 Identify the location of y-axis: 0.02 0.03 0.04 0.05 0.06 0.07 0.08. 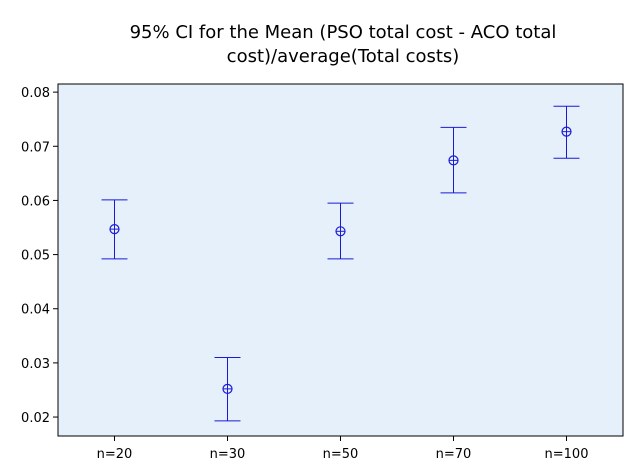
(39, 256).